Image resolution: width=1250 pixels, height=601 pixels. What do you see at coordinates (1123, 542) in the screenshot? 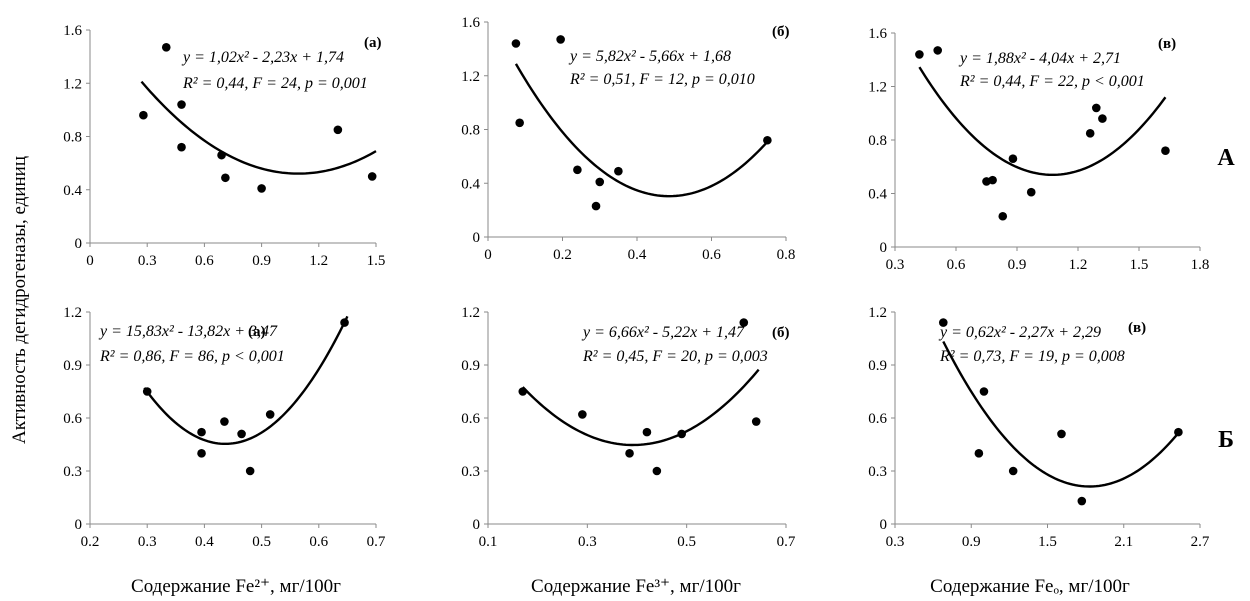
I see `x-tick-label: 2.1` at bounding box center [1123, 542].